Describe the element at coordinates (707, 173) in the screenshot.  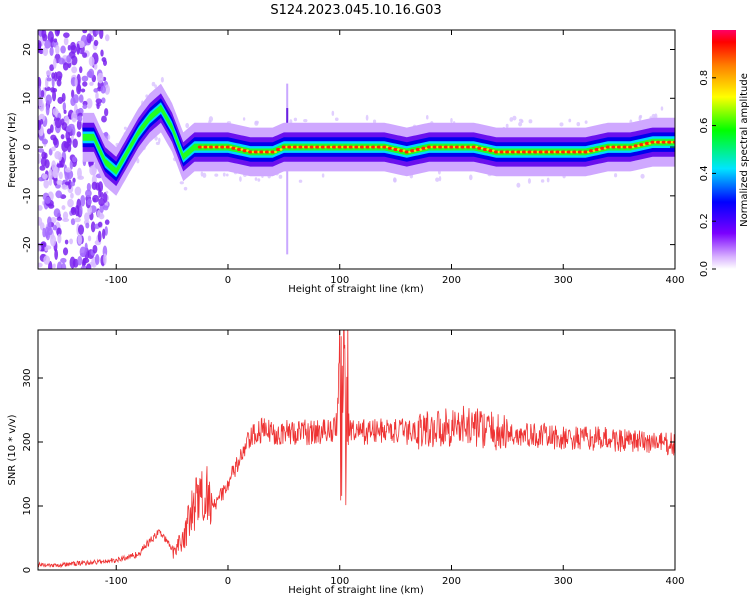
I see `colorbar-axis: 0.0 0.2 0.4 0.6 0.8` at that location.